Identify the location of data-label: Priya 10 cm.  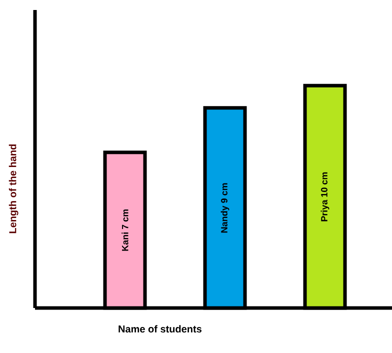
(325, 197).